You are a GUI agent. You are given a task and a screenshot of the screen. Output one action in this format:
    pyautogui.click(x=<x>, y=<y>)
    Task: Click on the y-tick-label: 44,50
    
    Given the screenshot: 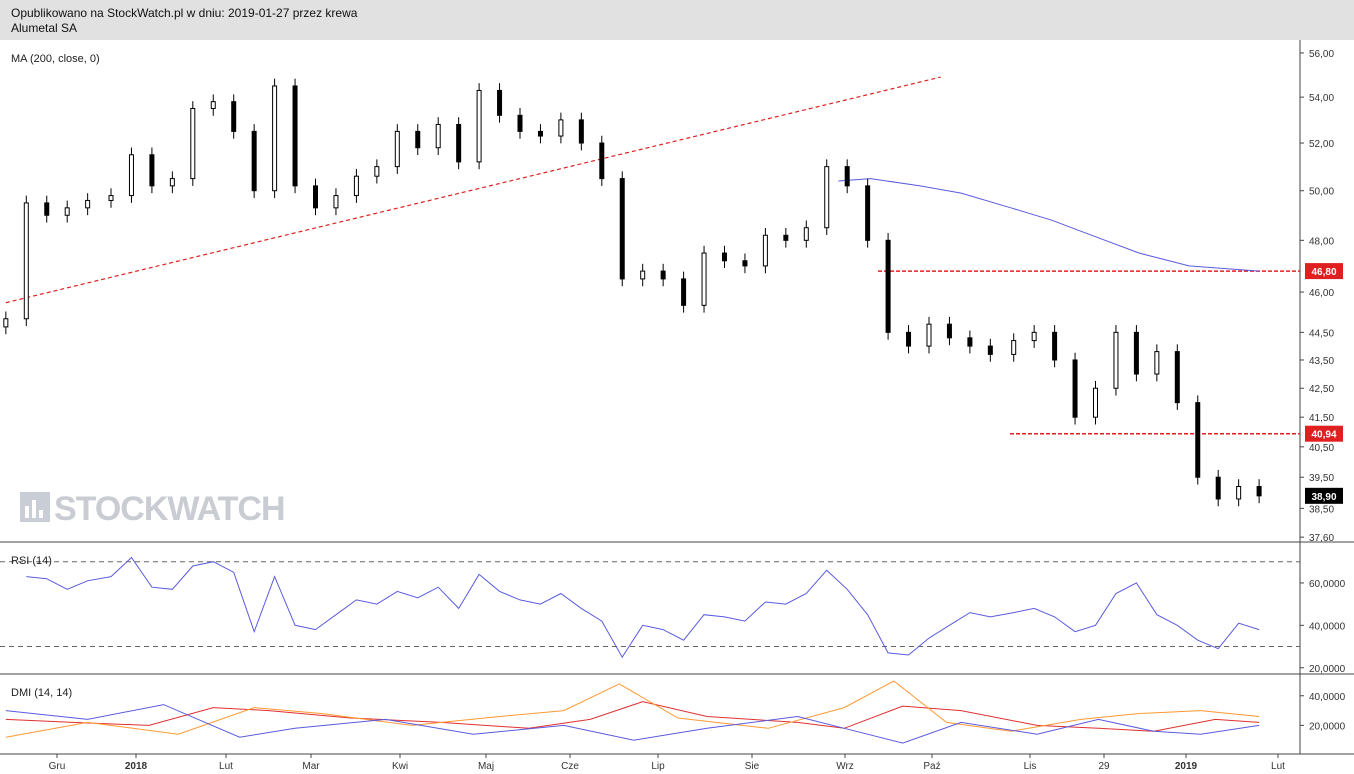 What is the action you would take?
    pyautogui.click(x=1321, y=333)
    